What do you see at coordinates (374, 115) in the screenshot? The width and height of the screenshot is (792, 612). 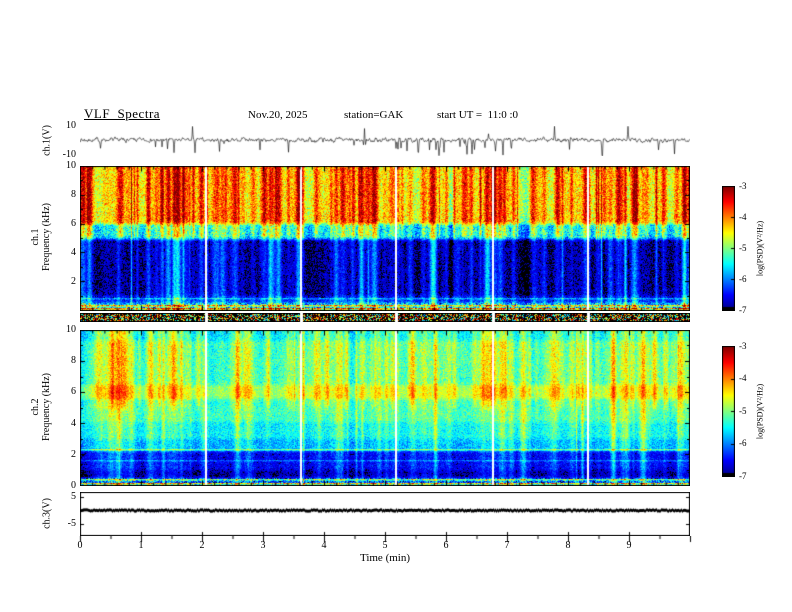 I see `header-station: station=GAK` at bounding box center [374, 115].